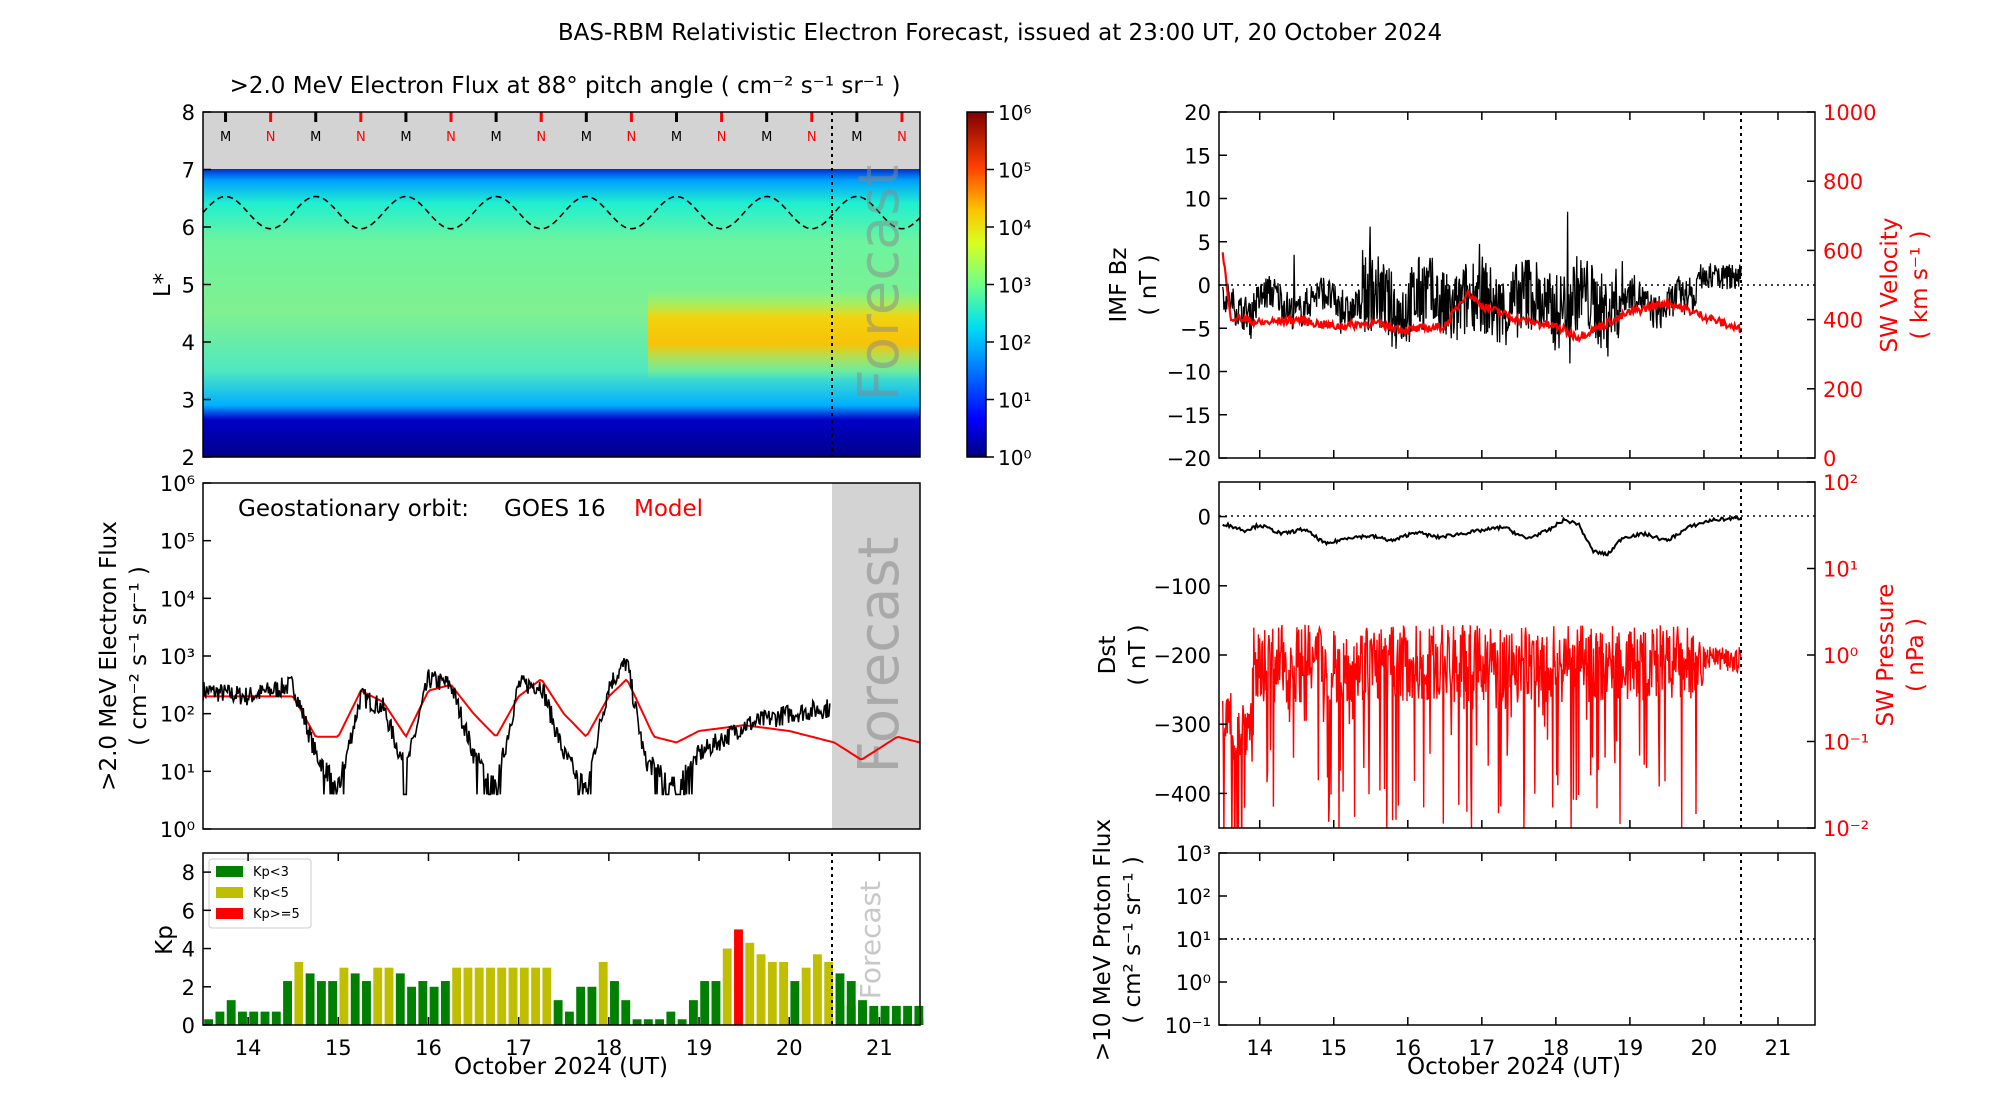 This screenshot has width=2000, height=1100. I want to click on proton-ylabel-line1: >10 MeV Proton Flux, so click(1103, 940).